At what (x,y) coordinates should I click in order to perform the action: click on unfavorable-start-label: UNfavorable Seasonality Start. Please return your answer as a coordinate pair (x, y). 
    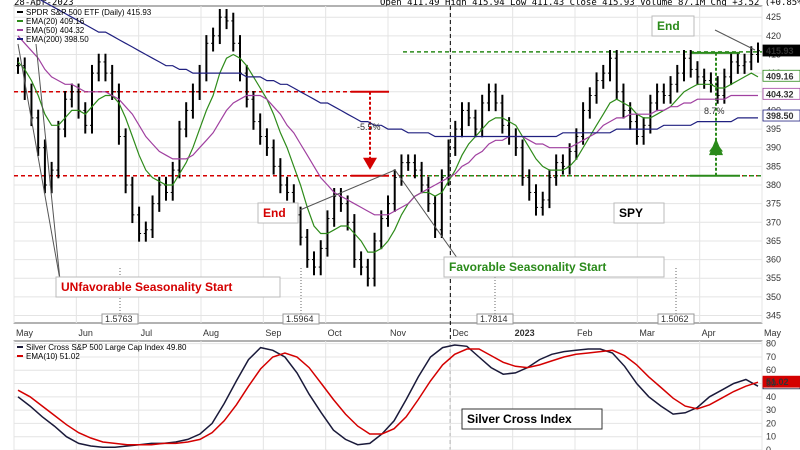
    Looking at the image, I should click on (146, 287).